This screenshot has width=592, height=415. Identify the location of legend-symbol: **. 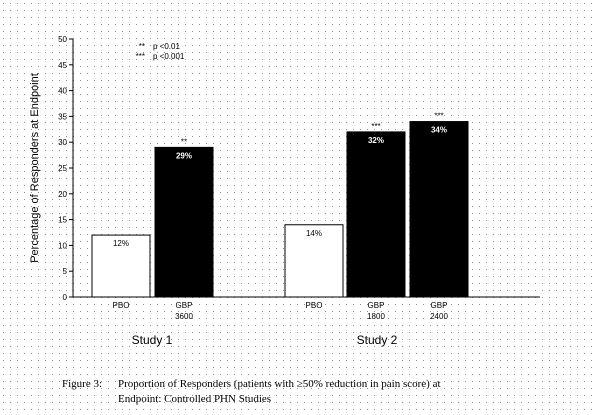
(142, 46).